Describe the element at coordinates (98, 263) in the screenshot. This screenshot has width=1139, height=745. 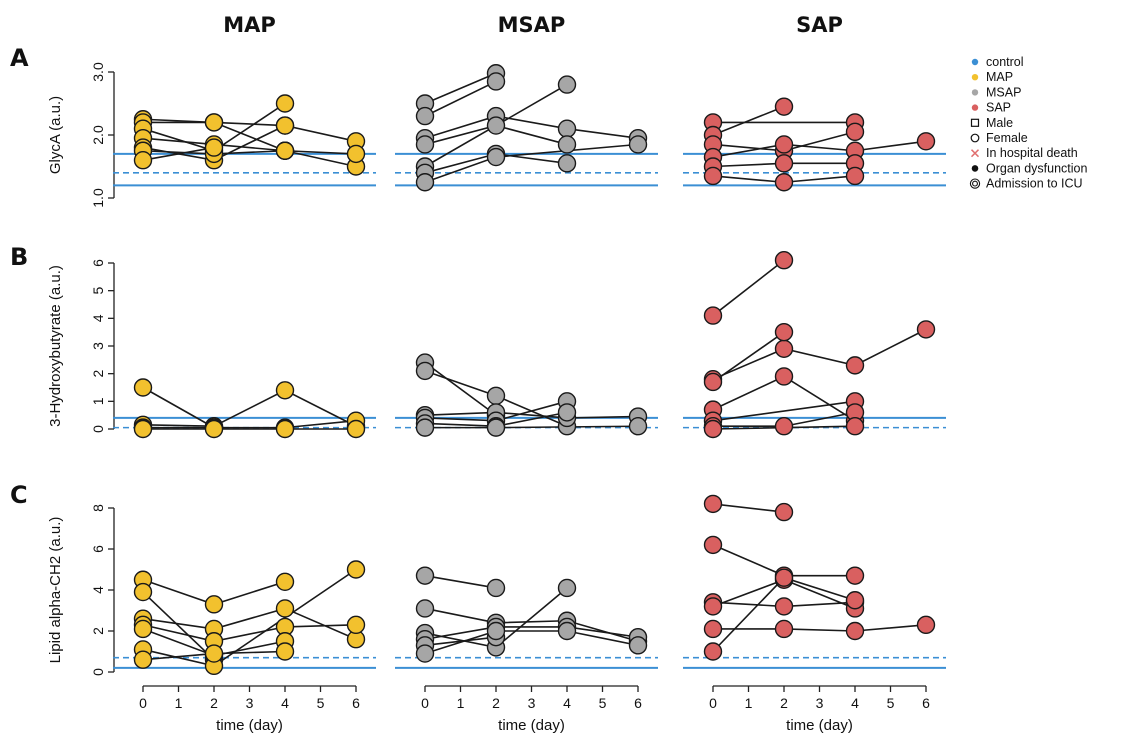
I see `y-tick-label: 6` at that location.